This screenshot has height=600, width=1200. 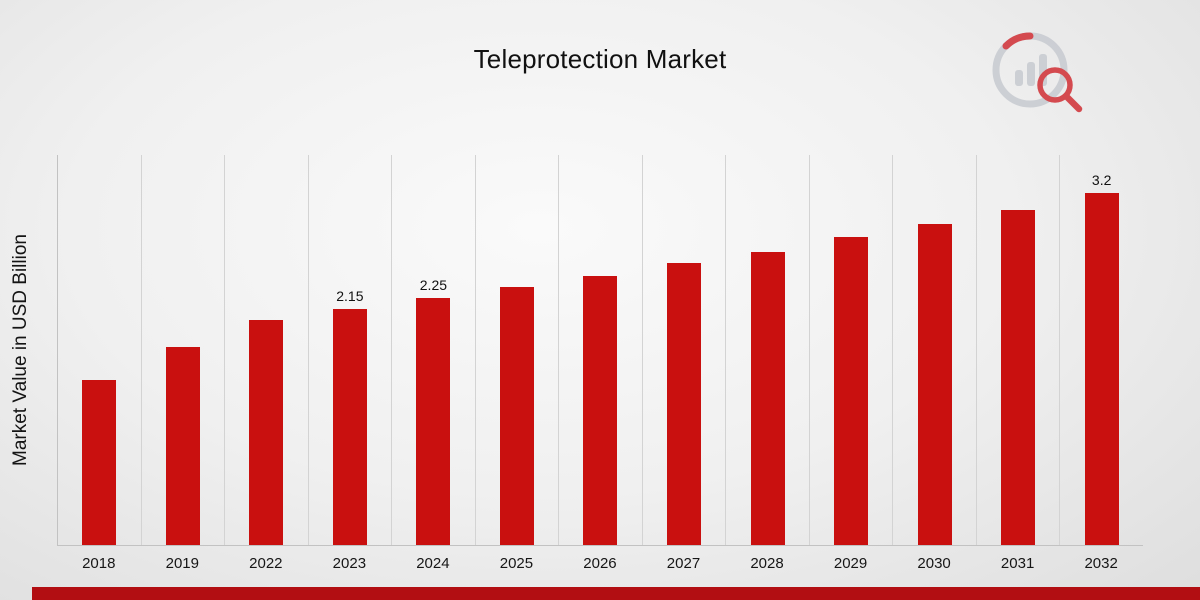 I want to click on x-tick-2023: 2023, so click(x=349, y=563).